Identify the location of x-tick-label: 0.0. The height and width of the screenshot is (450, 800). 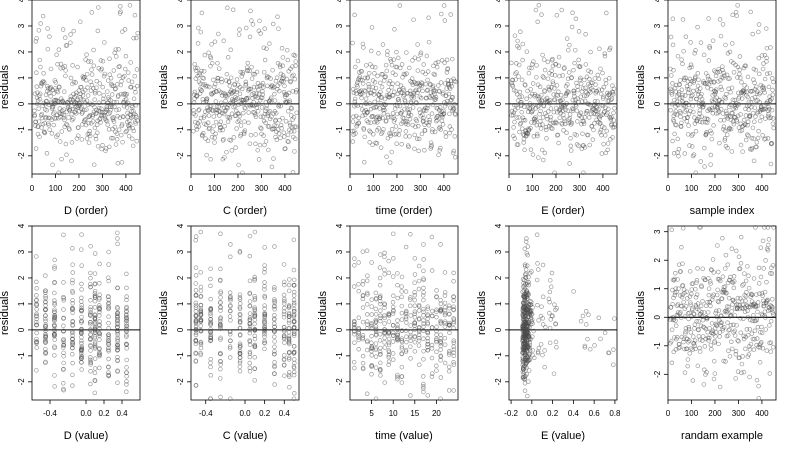
(532, 413).